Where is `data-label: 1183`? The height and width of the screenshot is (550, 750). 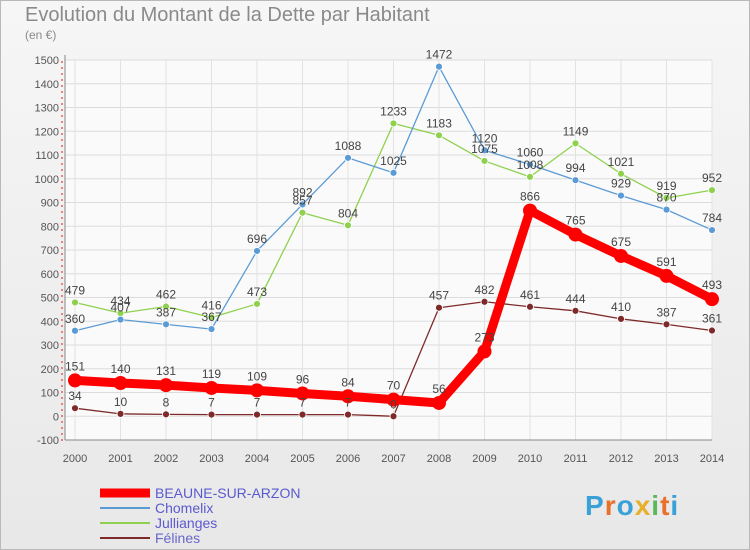 data-label: 1183 is located at coordinates (439, 123).